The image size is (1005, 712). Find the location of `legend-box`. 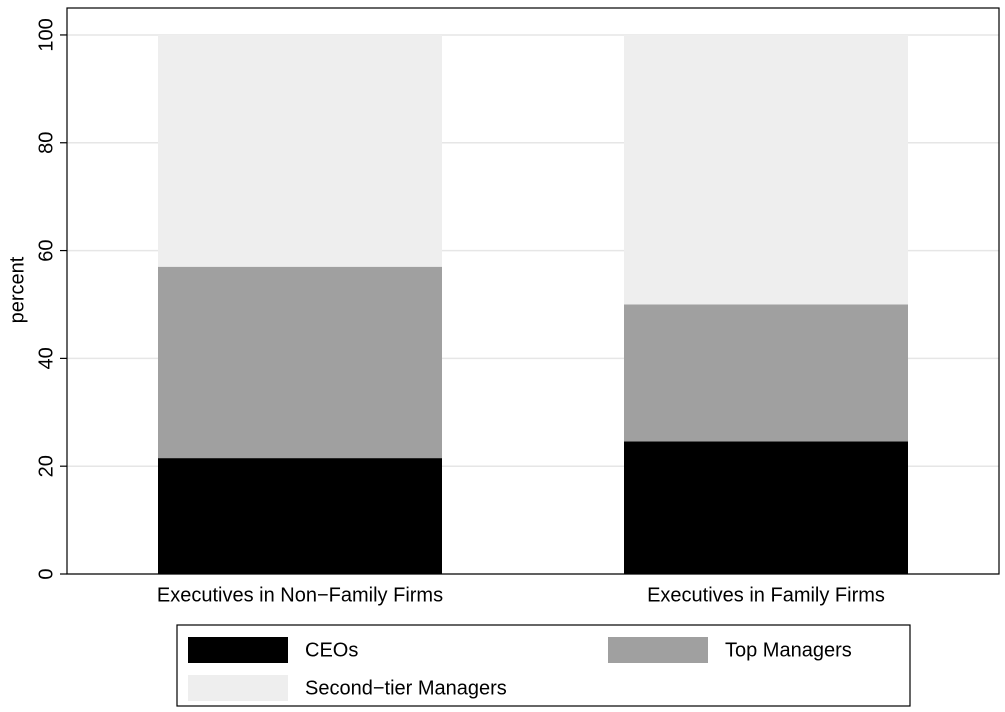

legend-box is located at coordinates (543, 665).